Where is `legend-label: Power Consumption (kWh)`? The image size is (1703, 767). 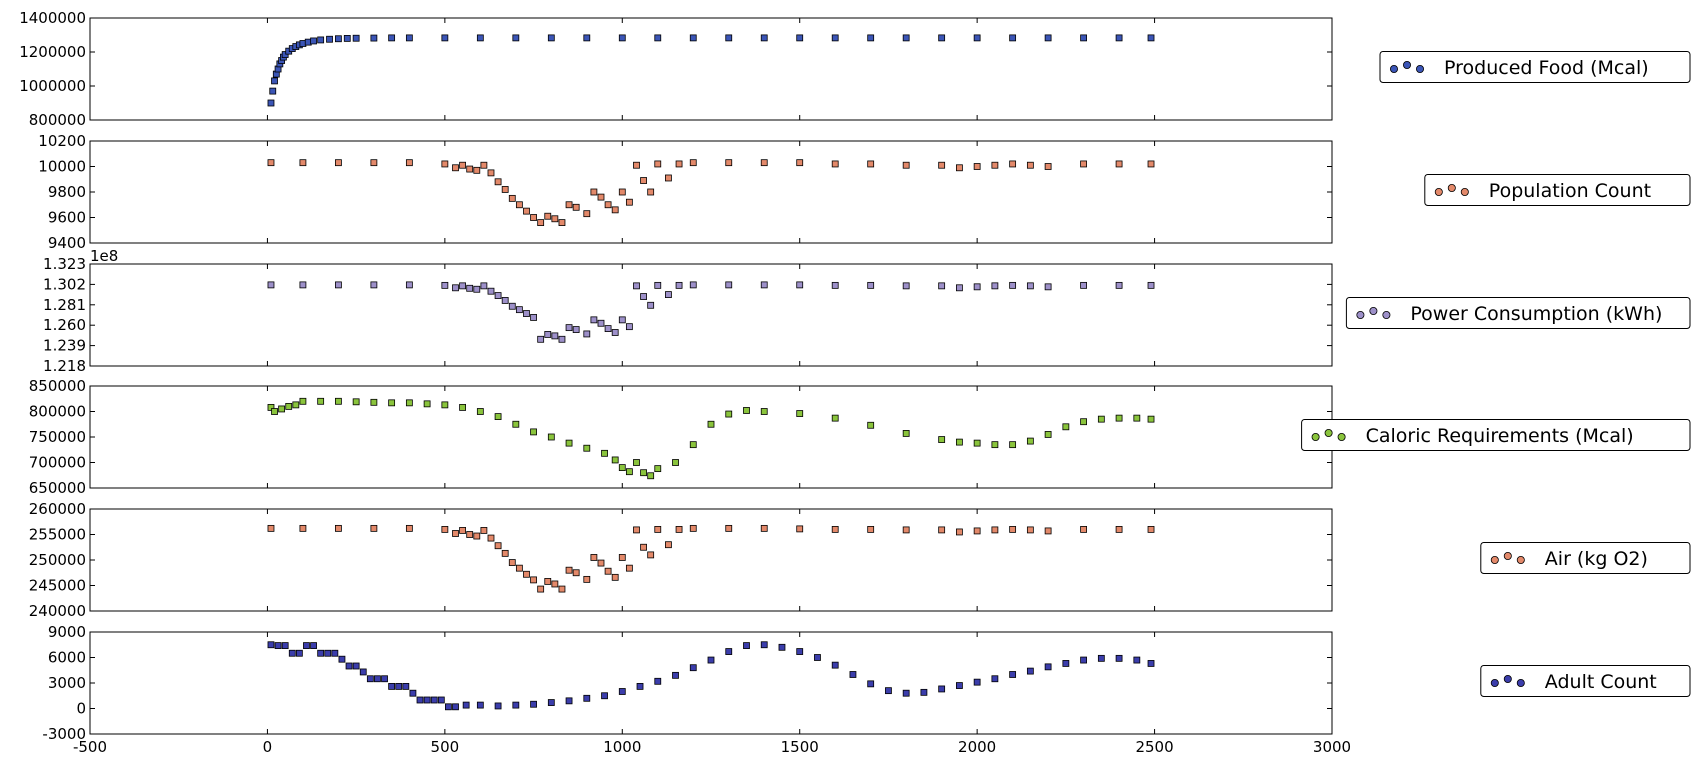 legend-label: Power Consumption (kWh) is located at coordinates (1536, 314).